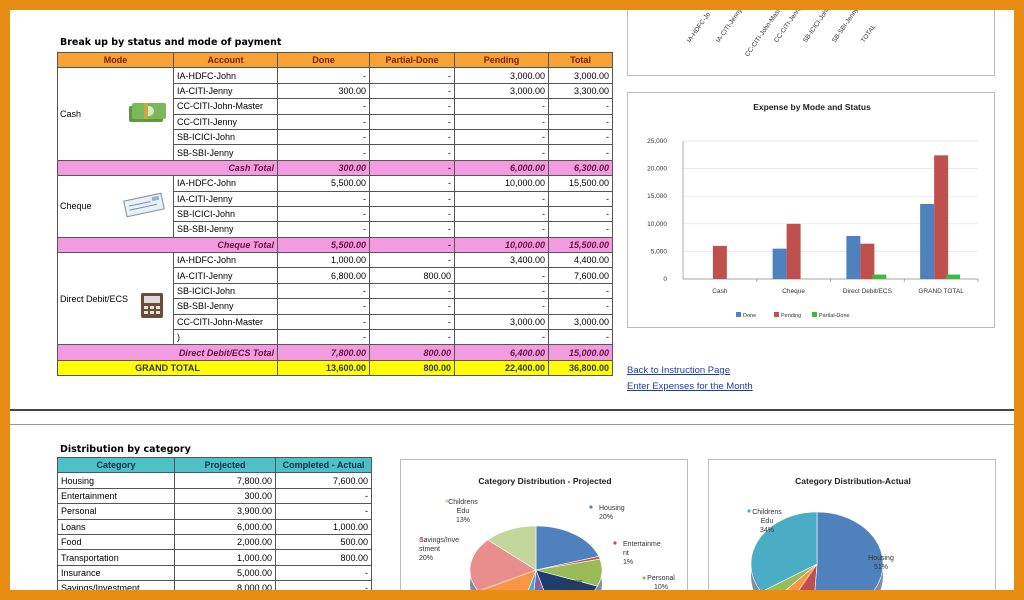 The image size is (1024, 600). I want to click on actual-cell: 1,000.00, so click(323, 526).